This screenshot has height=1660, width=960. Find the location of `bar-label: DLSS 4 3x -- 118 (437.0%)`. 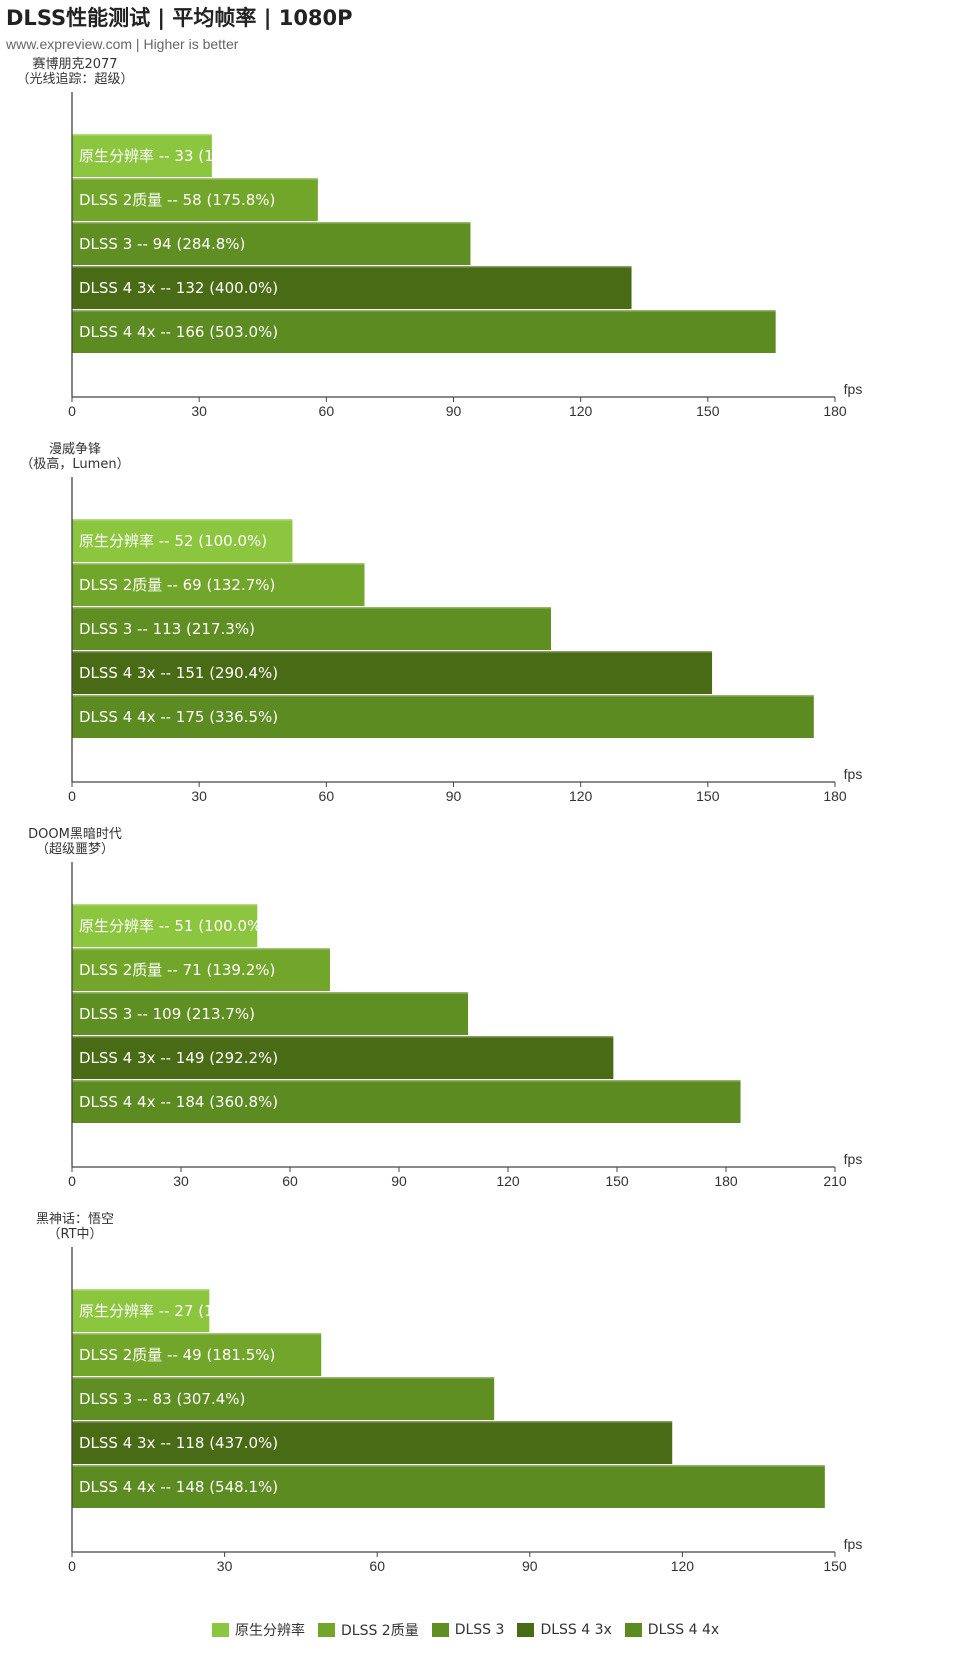

bar-label: DLSS 4 3x -- 118 (437.0%) is located at coordinates (178, 1443).